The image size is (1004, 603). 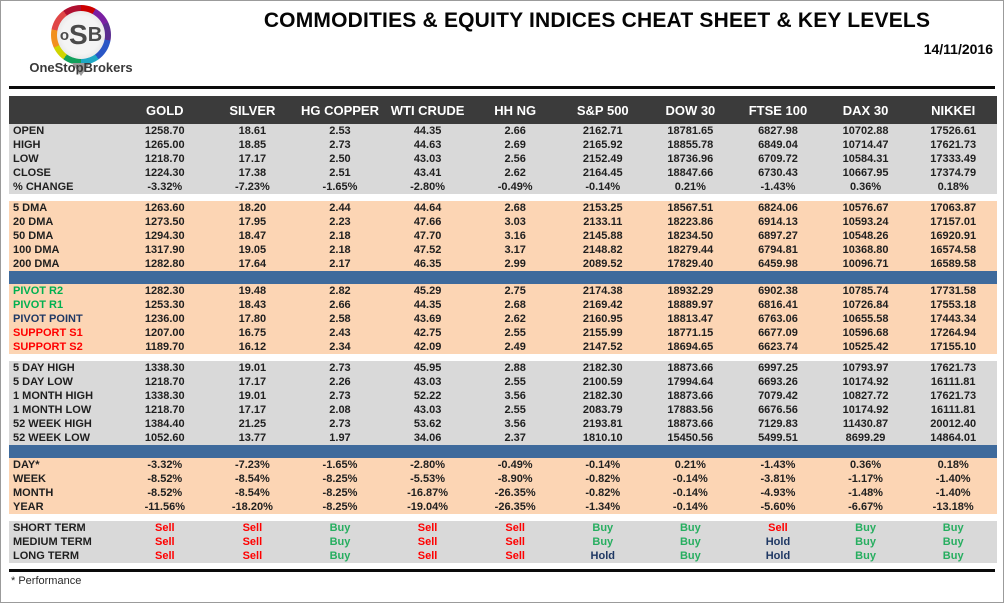 I want to click on cell-hh-ng-high: 2.69, so click(x=515, y=145).